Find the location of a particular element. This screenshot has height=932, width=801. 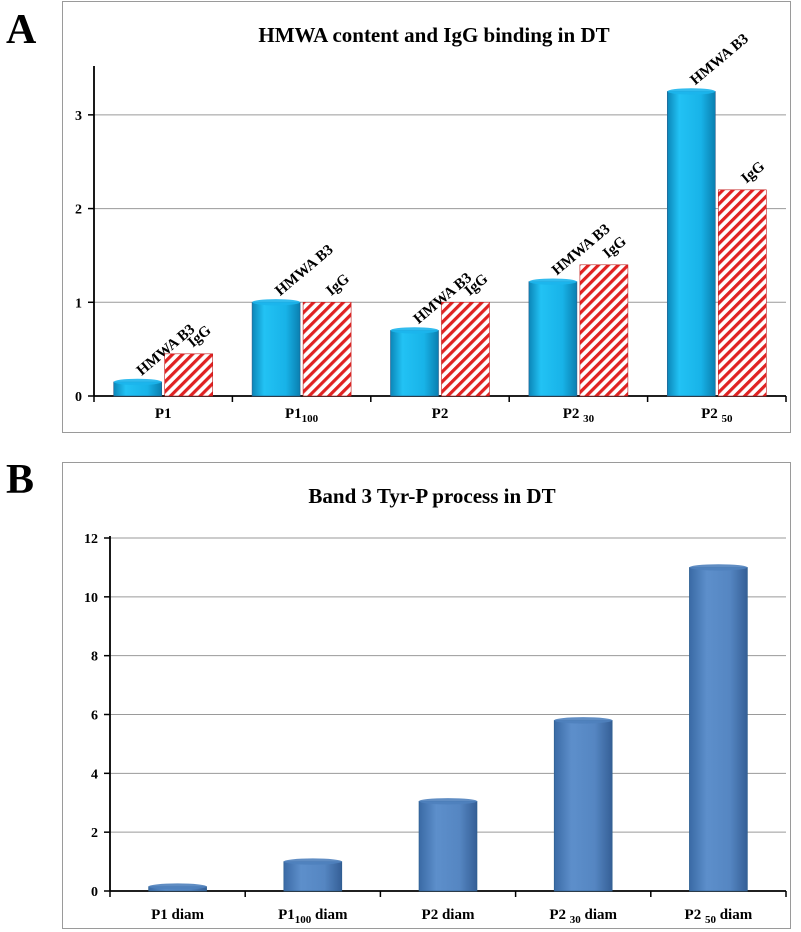

x-tick-label: P1100 is located at coordinates (302, 415).